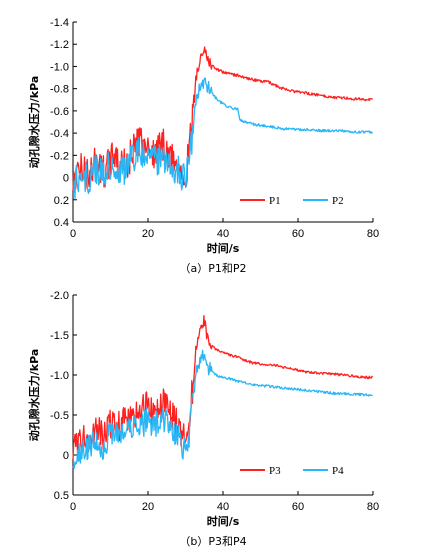  Describe the element at coordinates (292, 471) in the screenshot. I see `legend: P3 P4` at that location.